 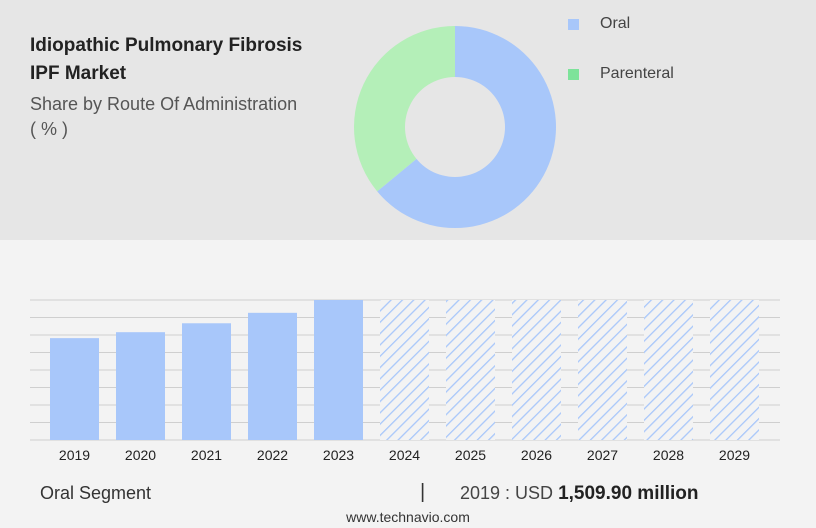 I want to click on donut-chart, so click(x=454, y=127).